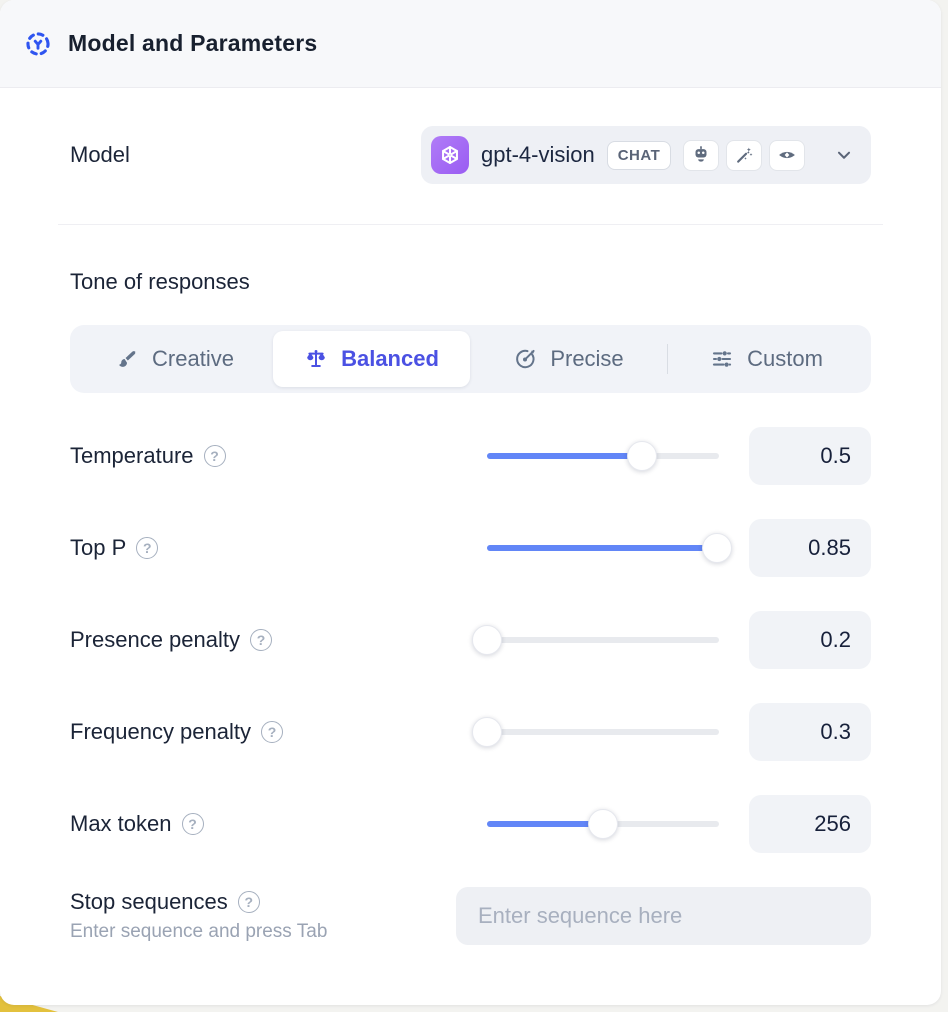 This screenshot has height=1012, width=948. What do you see at coordinates (639, 155) in the screenshot?
I see `model-type-badge: CHAT` at bounding box center [639, 155].